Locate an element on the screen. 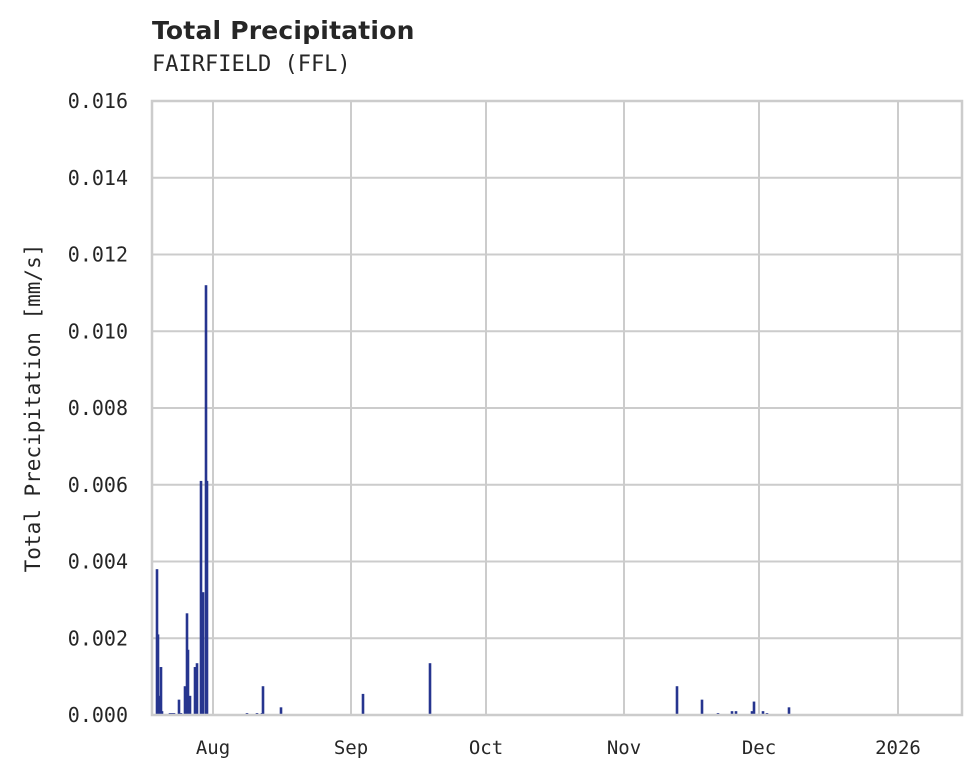 The image size is (980, 780). x-tick-label: Aug is located at coordinates (213, 748).